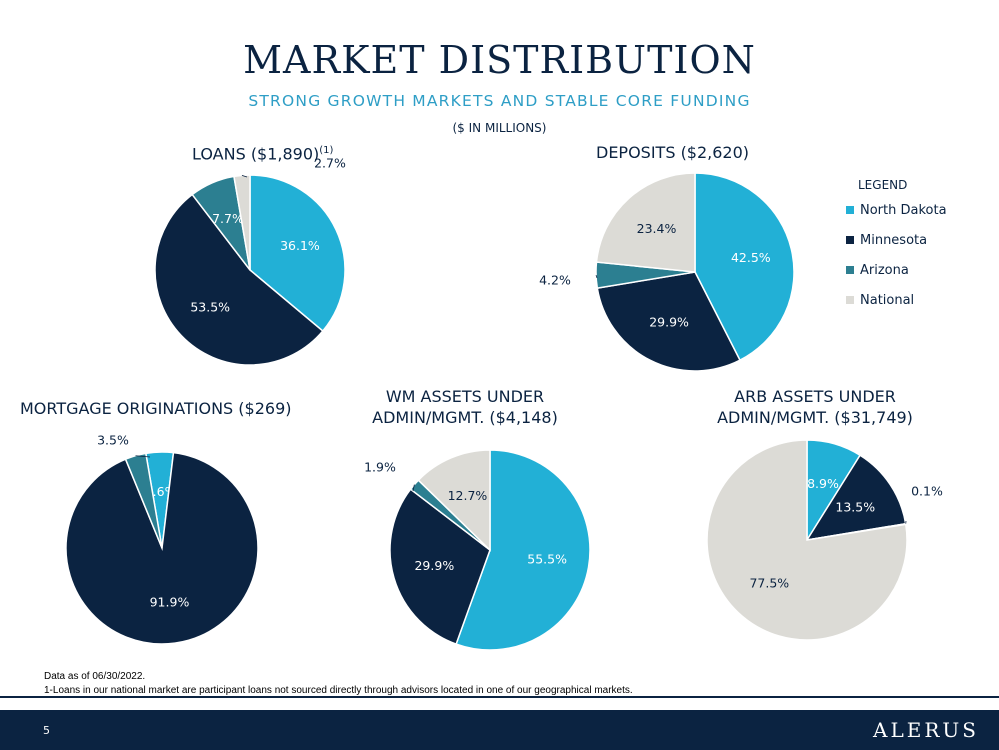 The height and width of the screenshot is (750, 999). I want to click on loans-label-national: 2.7%, so click(330, 163).